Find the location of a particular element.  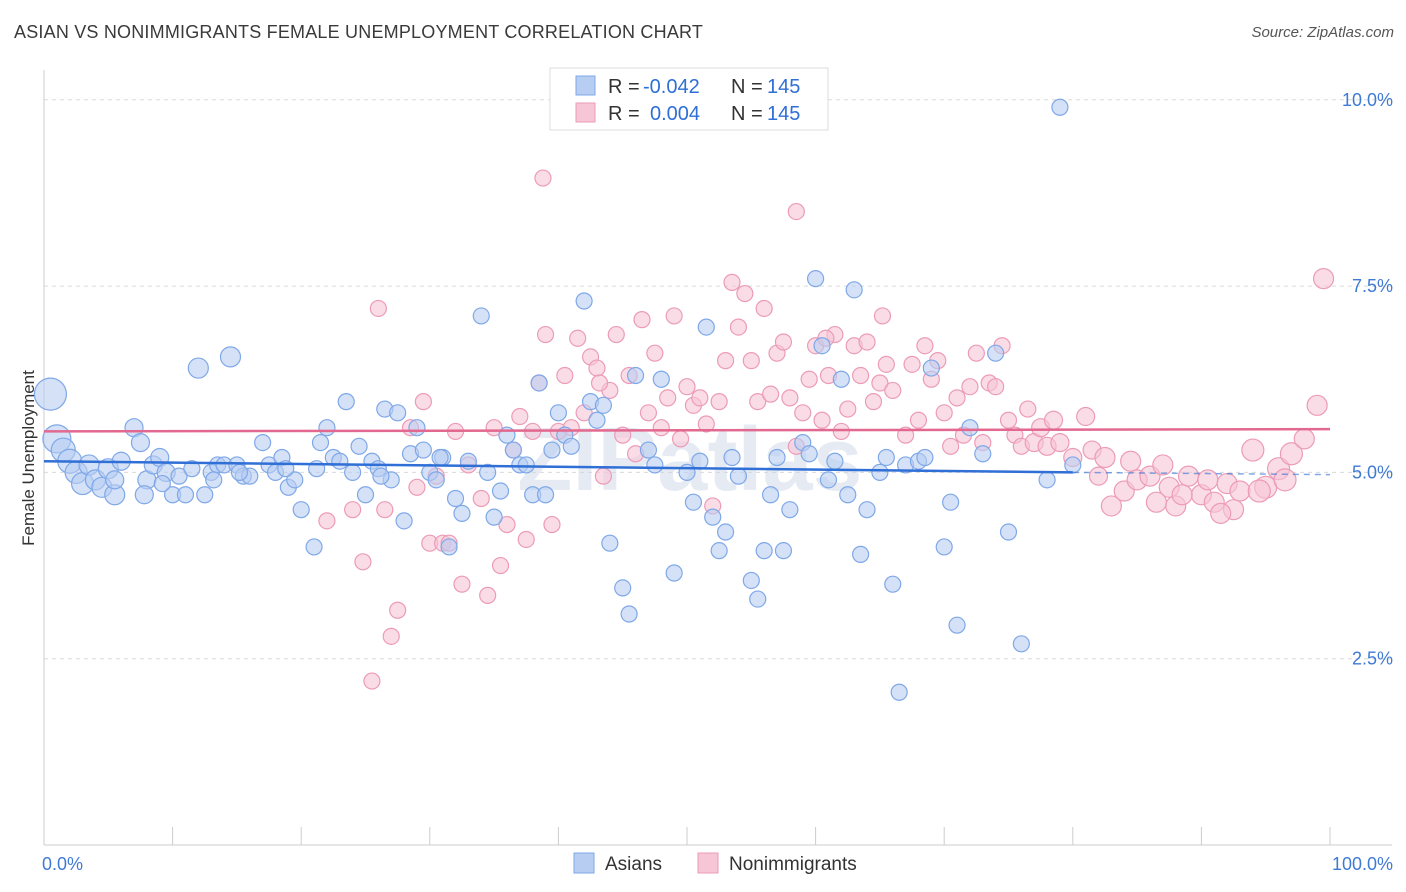

series-legend: Asians Nonimmigrants is located at coordinates (715, 863).